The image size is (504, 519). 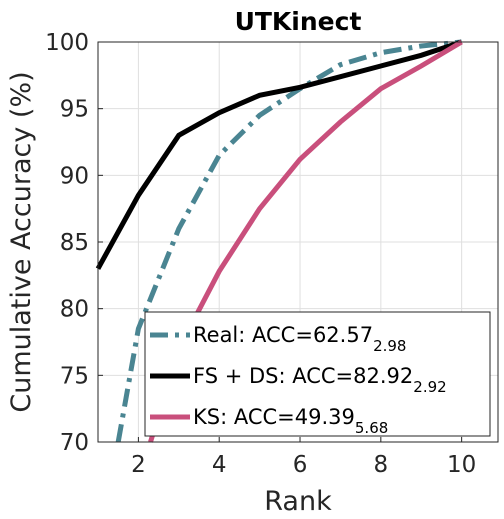 What do you see at coordinates (298, 21) in the screenshot?
I see `chart-title: UTKinect` at bounding box center [298, 21].